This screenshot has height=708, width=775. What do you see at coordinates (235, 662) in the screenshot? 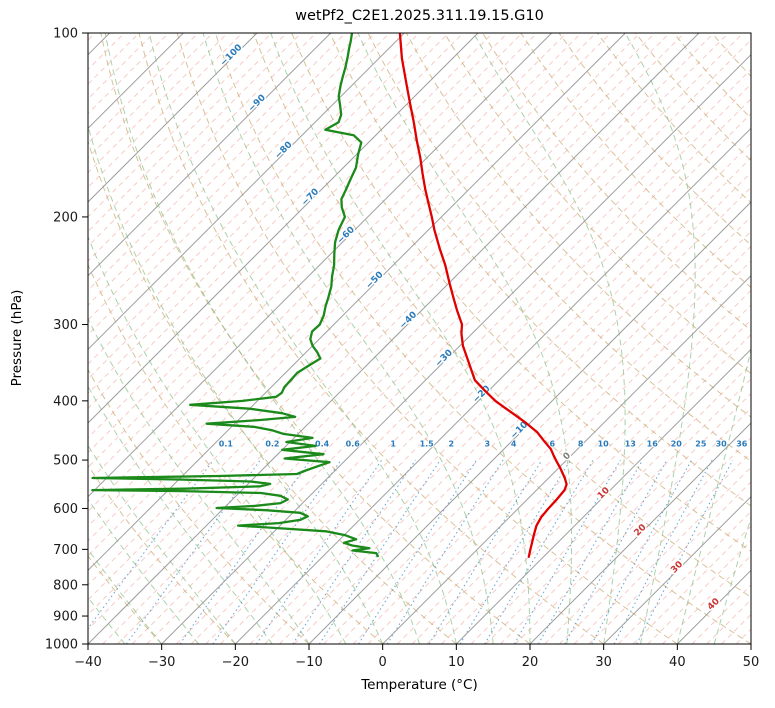
I see `x-tick-label: −20` at bounding box center [235, 662].